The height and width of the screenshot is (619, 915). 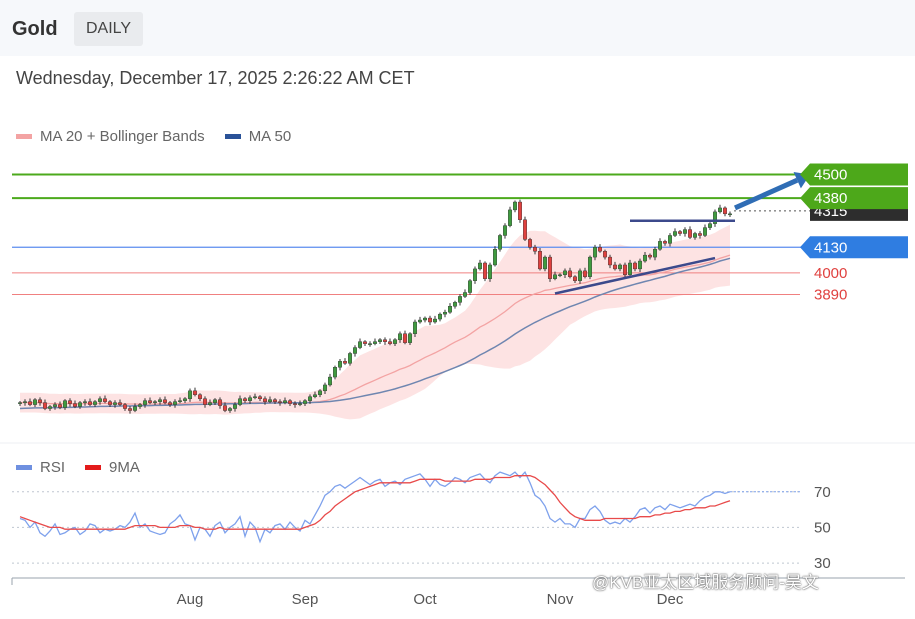 What do you see at coordinates (830, 198) in the screenshot?
I see `price-tag-4380: 4380` at bounding box center [830, 198].